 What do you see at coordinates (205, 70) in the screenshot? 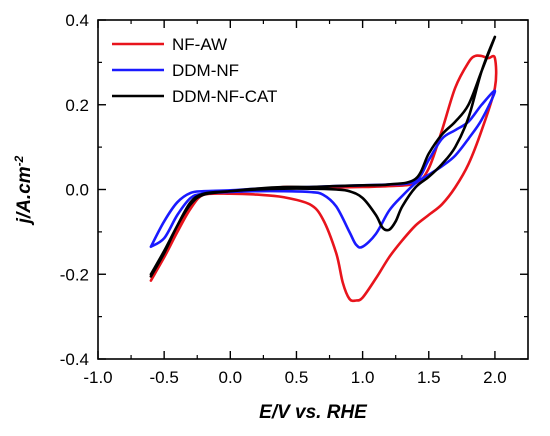
I see `legend-label: DDM-NF` at bounding box center [205, 70].